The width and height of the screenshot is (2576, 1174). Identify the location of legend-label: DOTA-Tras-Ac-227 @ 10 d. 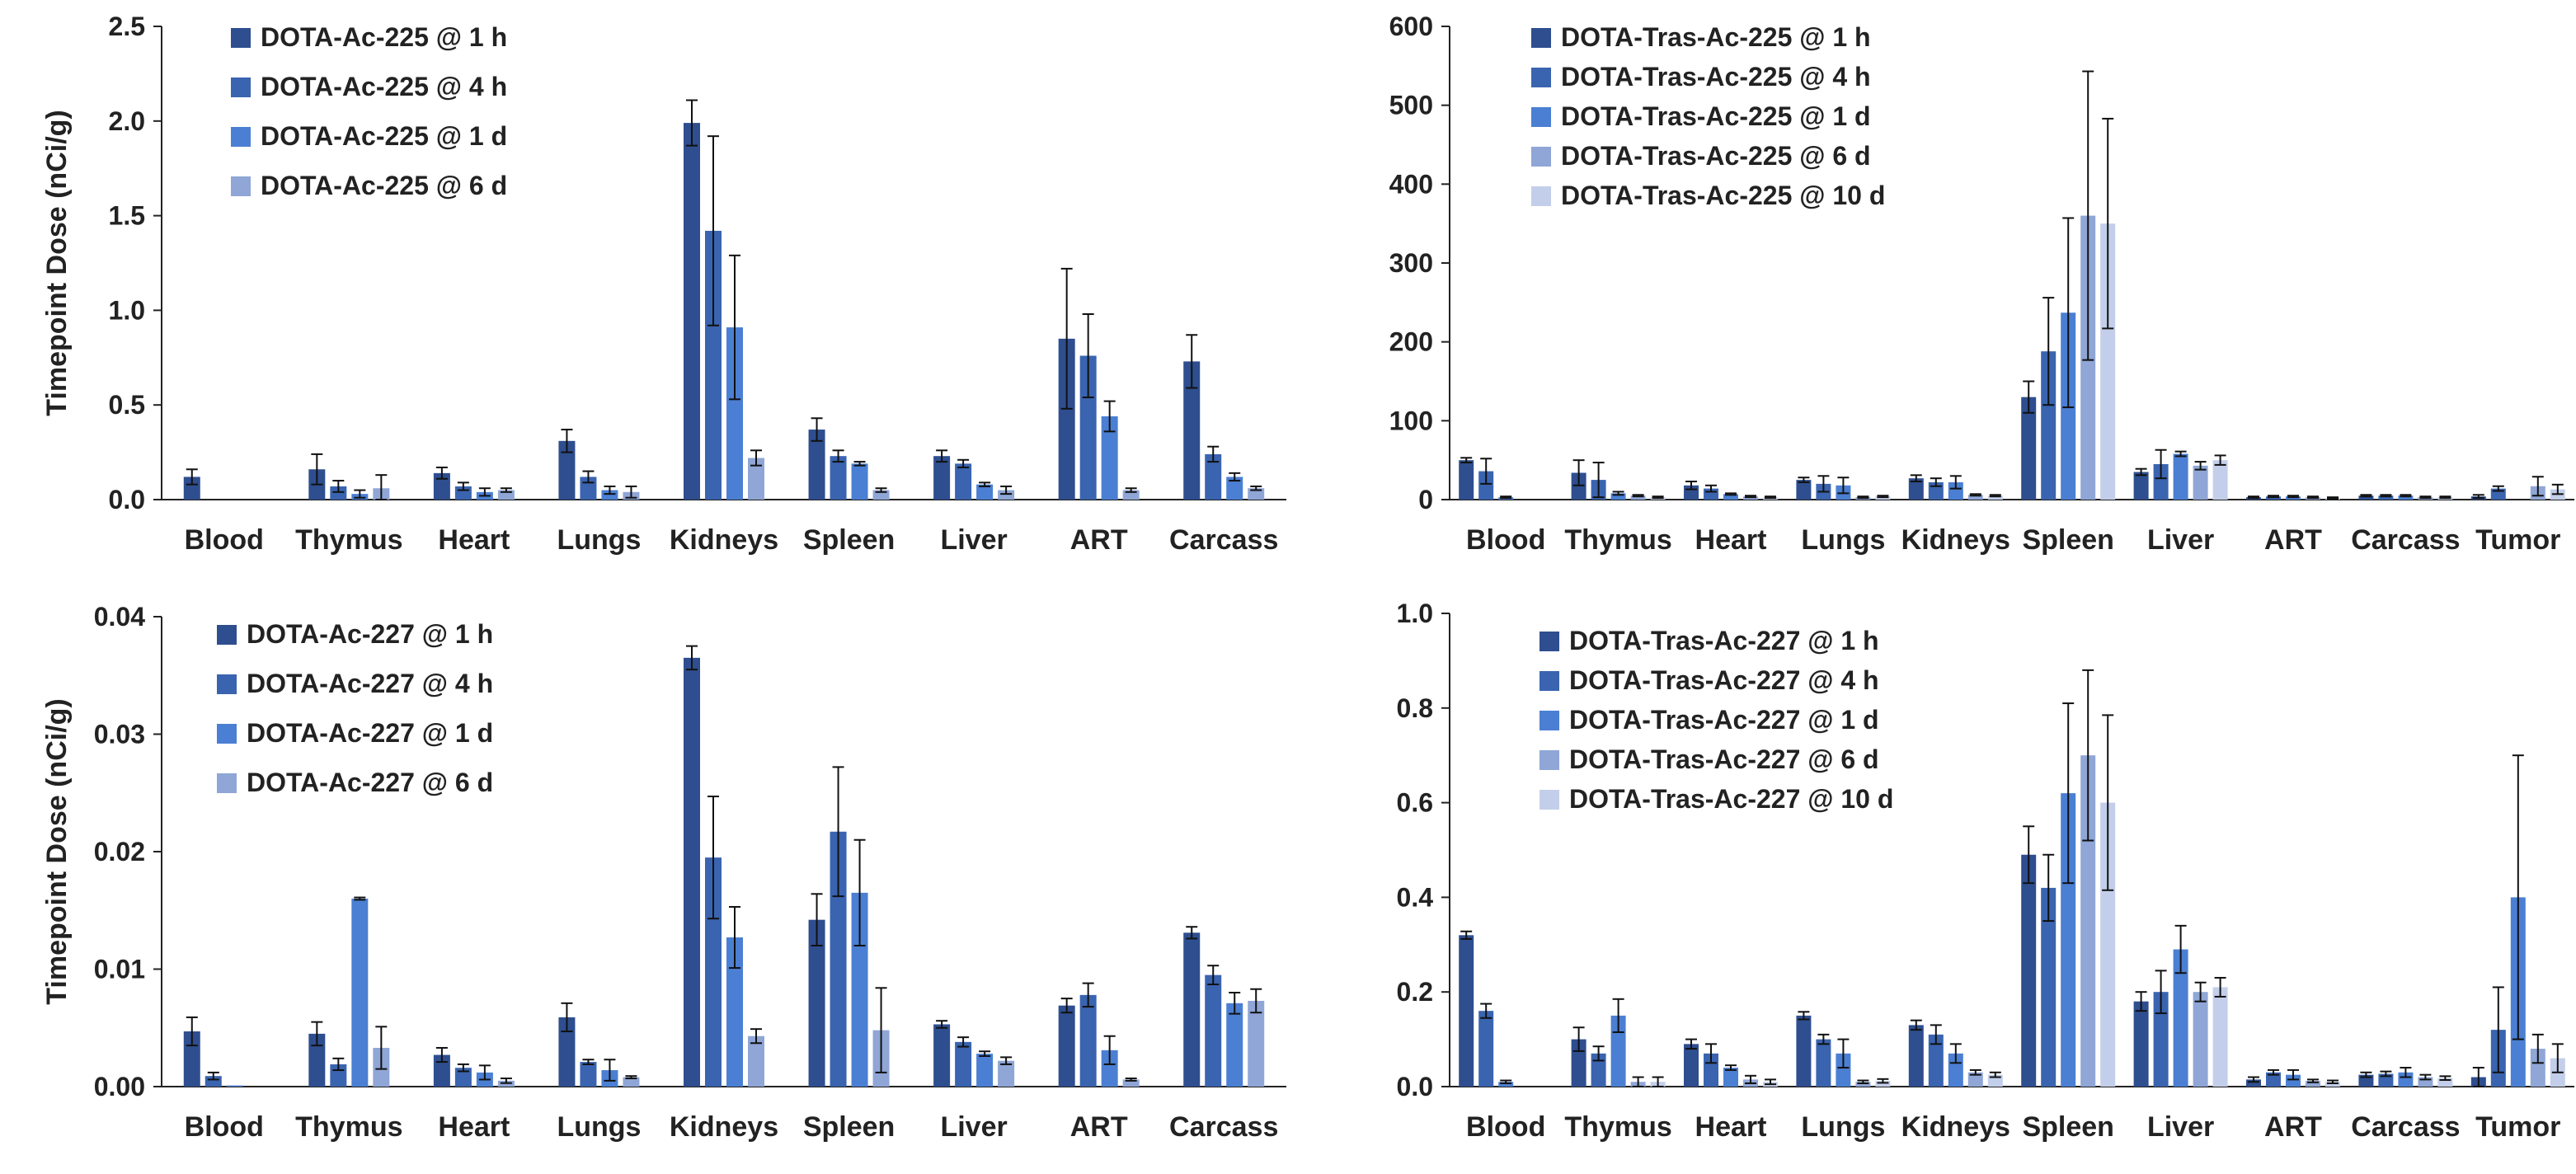
(1731, 799).